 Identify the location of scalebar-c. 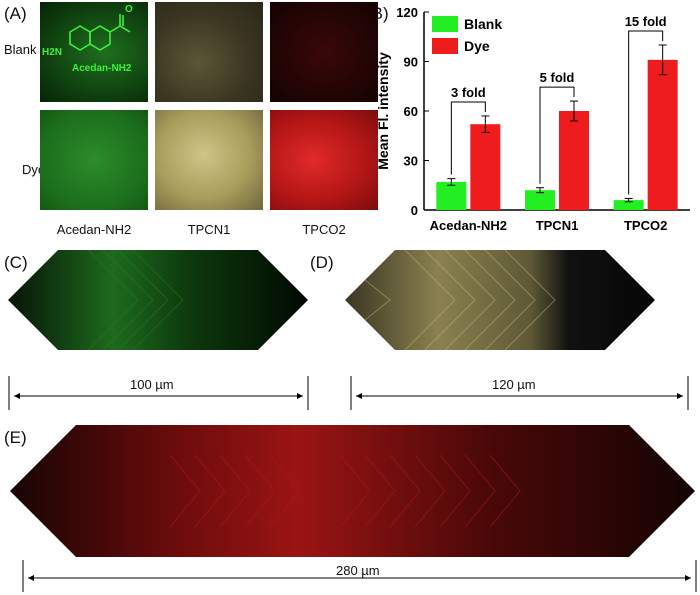
(158, 393).